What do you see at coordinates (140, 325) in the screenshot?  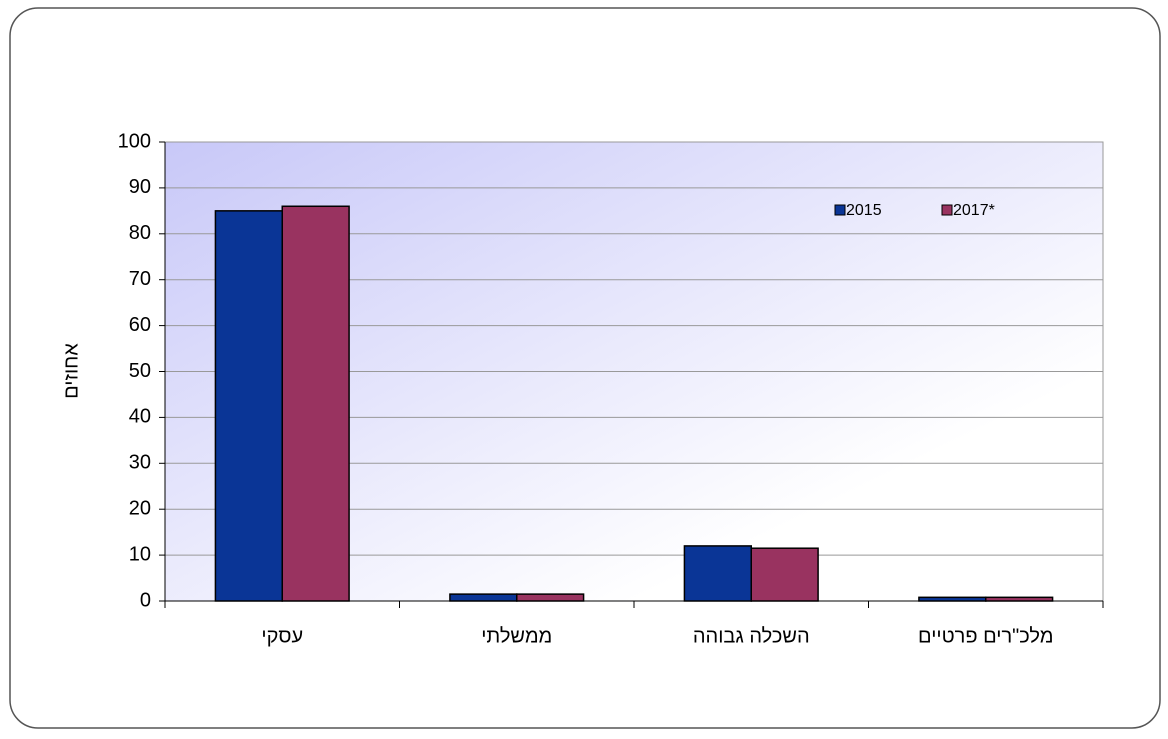 I see `y-tick-label: 60` at bounding box center [140, 325].